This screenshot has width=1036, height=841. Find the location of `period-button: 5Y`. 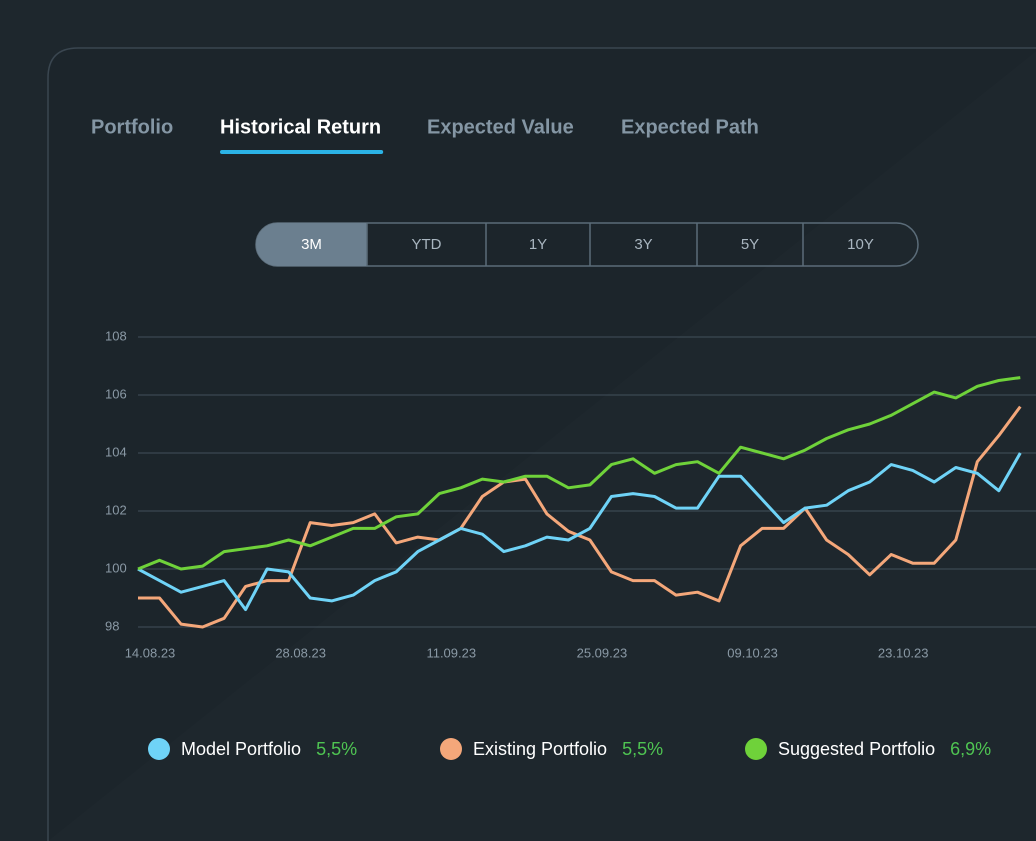

period-button: 5Y is located at coordinates (750, 244).